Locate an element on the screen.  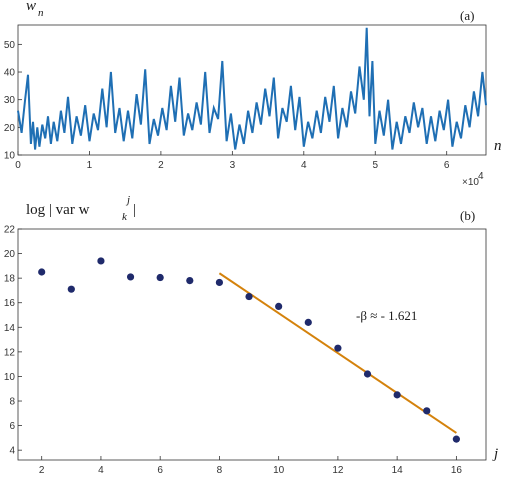
panel-a-xtick-label: 5 is located at coordinates (375, 165).